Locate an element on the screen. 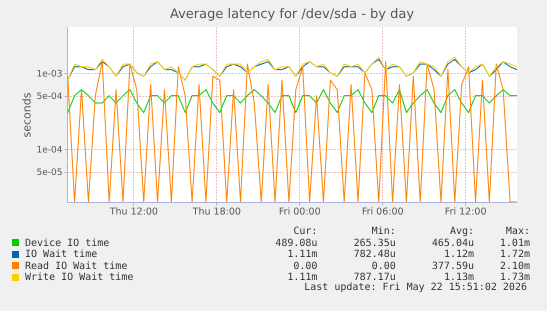  y-axis-title: seconds is located at coordinates (27, 115).